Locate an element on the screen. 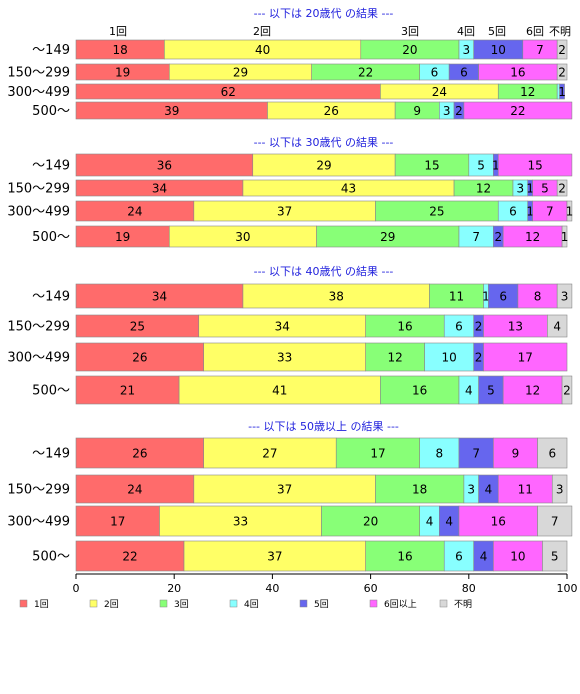 The image size is (580, 694). legend-label: 3回 is located at coordinates (181, 604).